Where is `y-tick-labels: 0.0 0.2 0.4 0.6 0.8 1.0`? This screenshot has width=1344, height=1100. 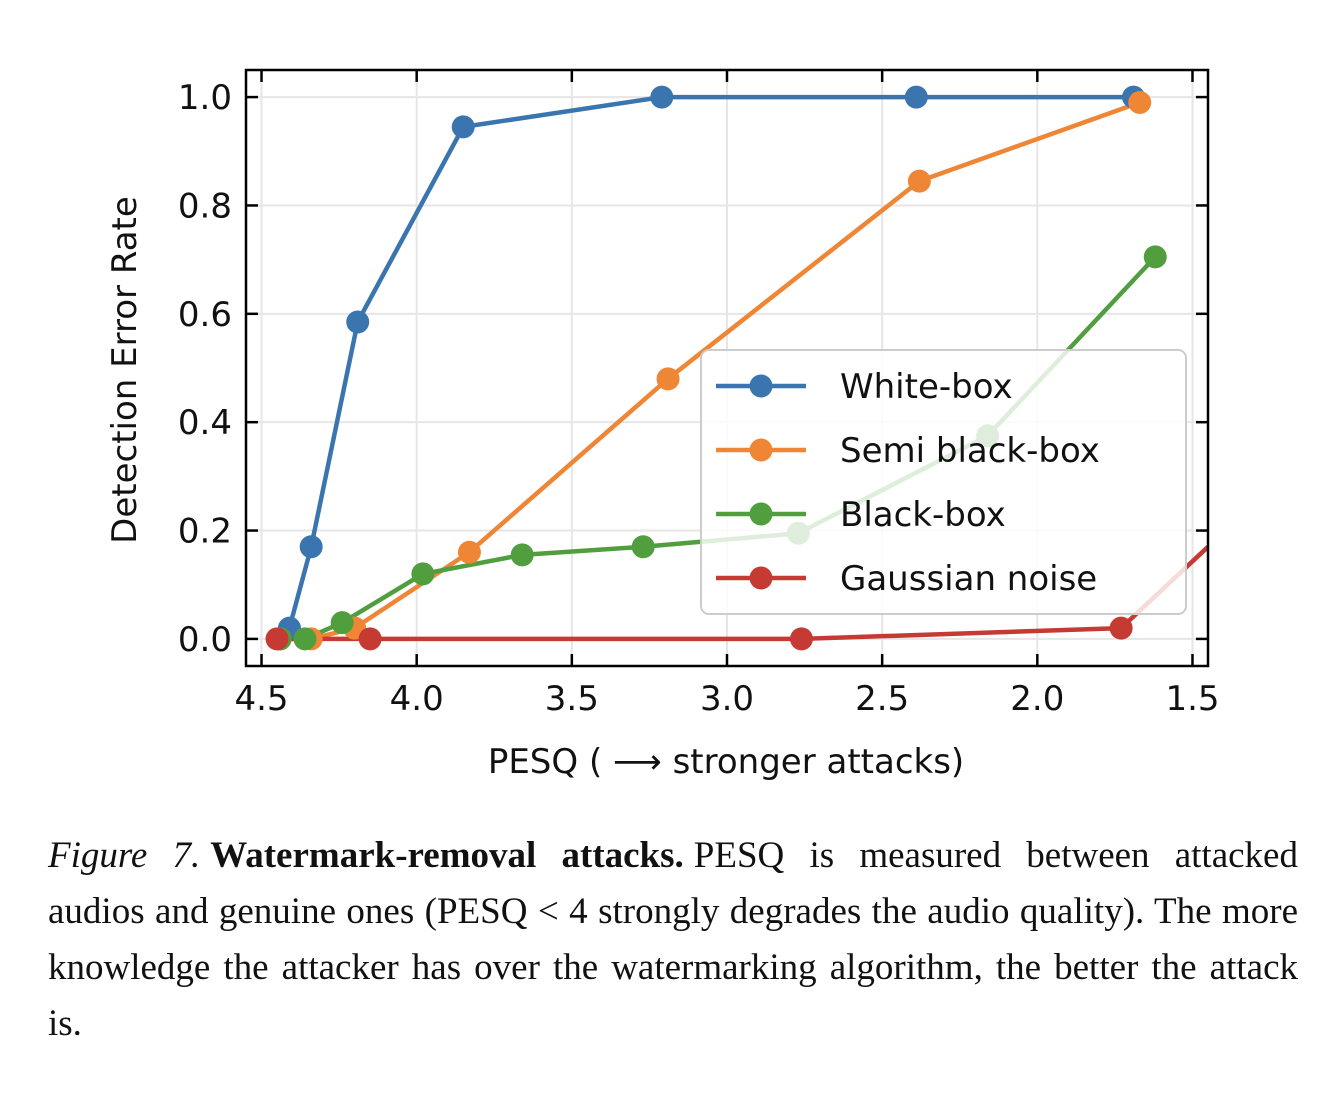
y-tick-labels: 0.0 0.2 0.4 0.6 0.8 1.0 is located at coordinates (205, 369).